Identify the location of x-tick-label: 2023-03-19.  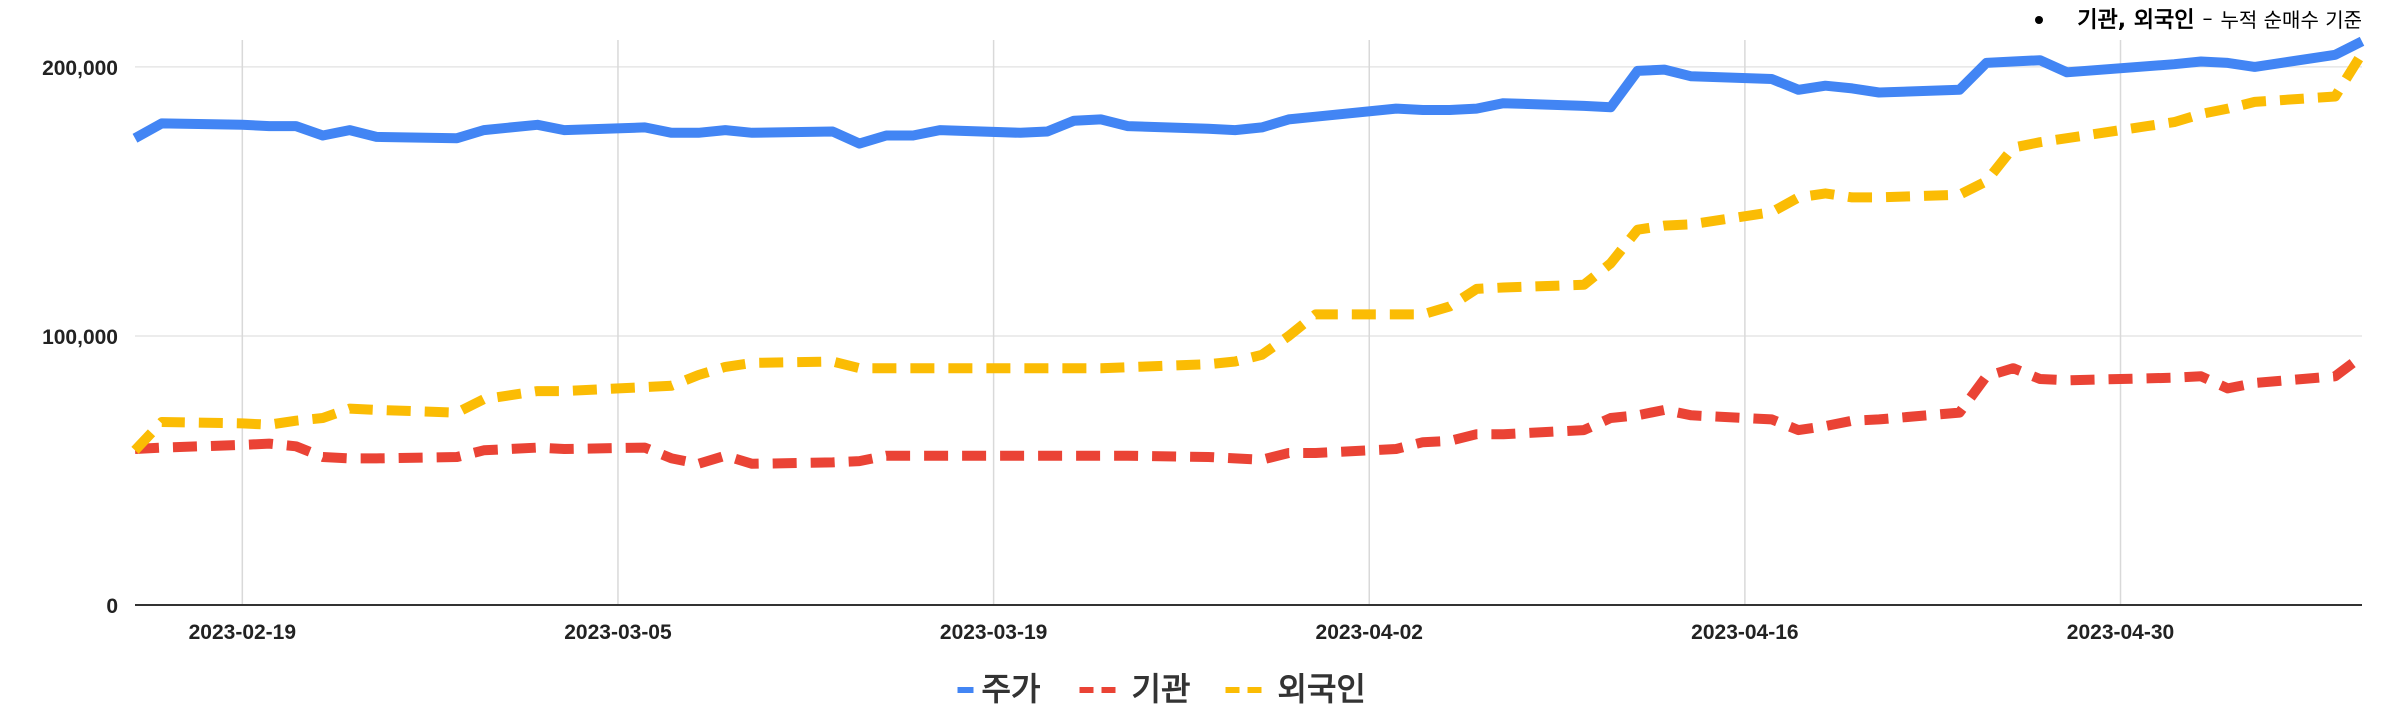
(993, 632).